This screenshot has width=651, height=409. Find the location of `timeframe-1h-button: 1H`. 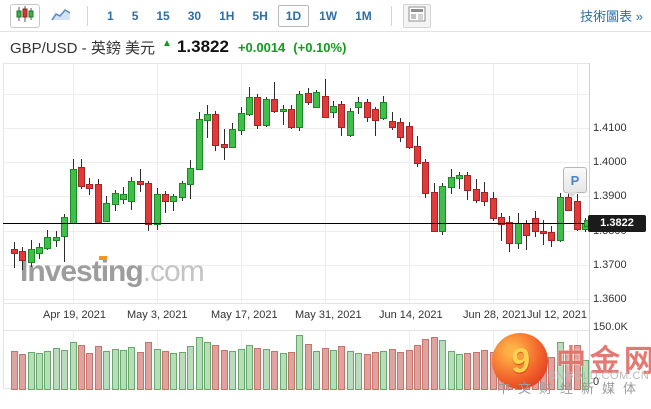

timeframe-1h-button: 1H is located at coordinates (226, 16).